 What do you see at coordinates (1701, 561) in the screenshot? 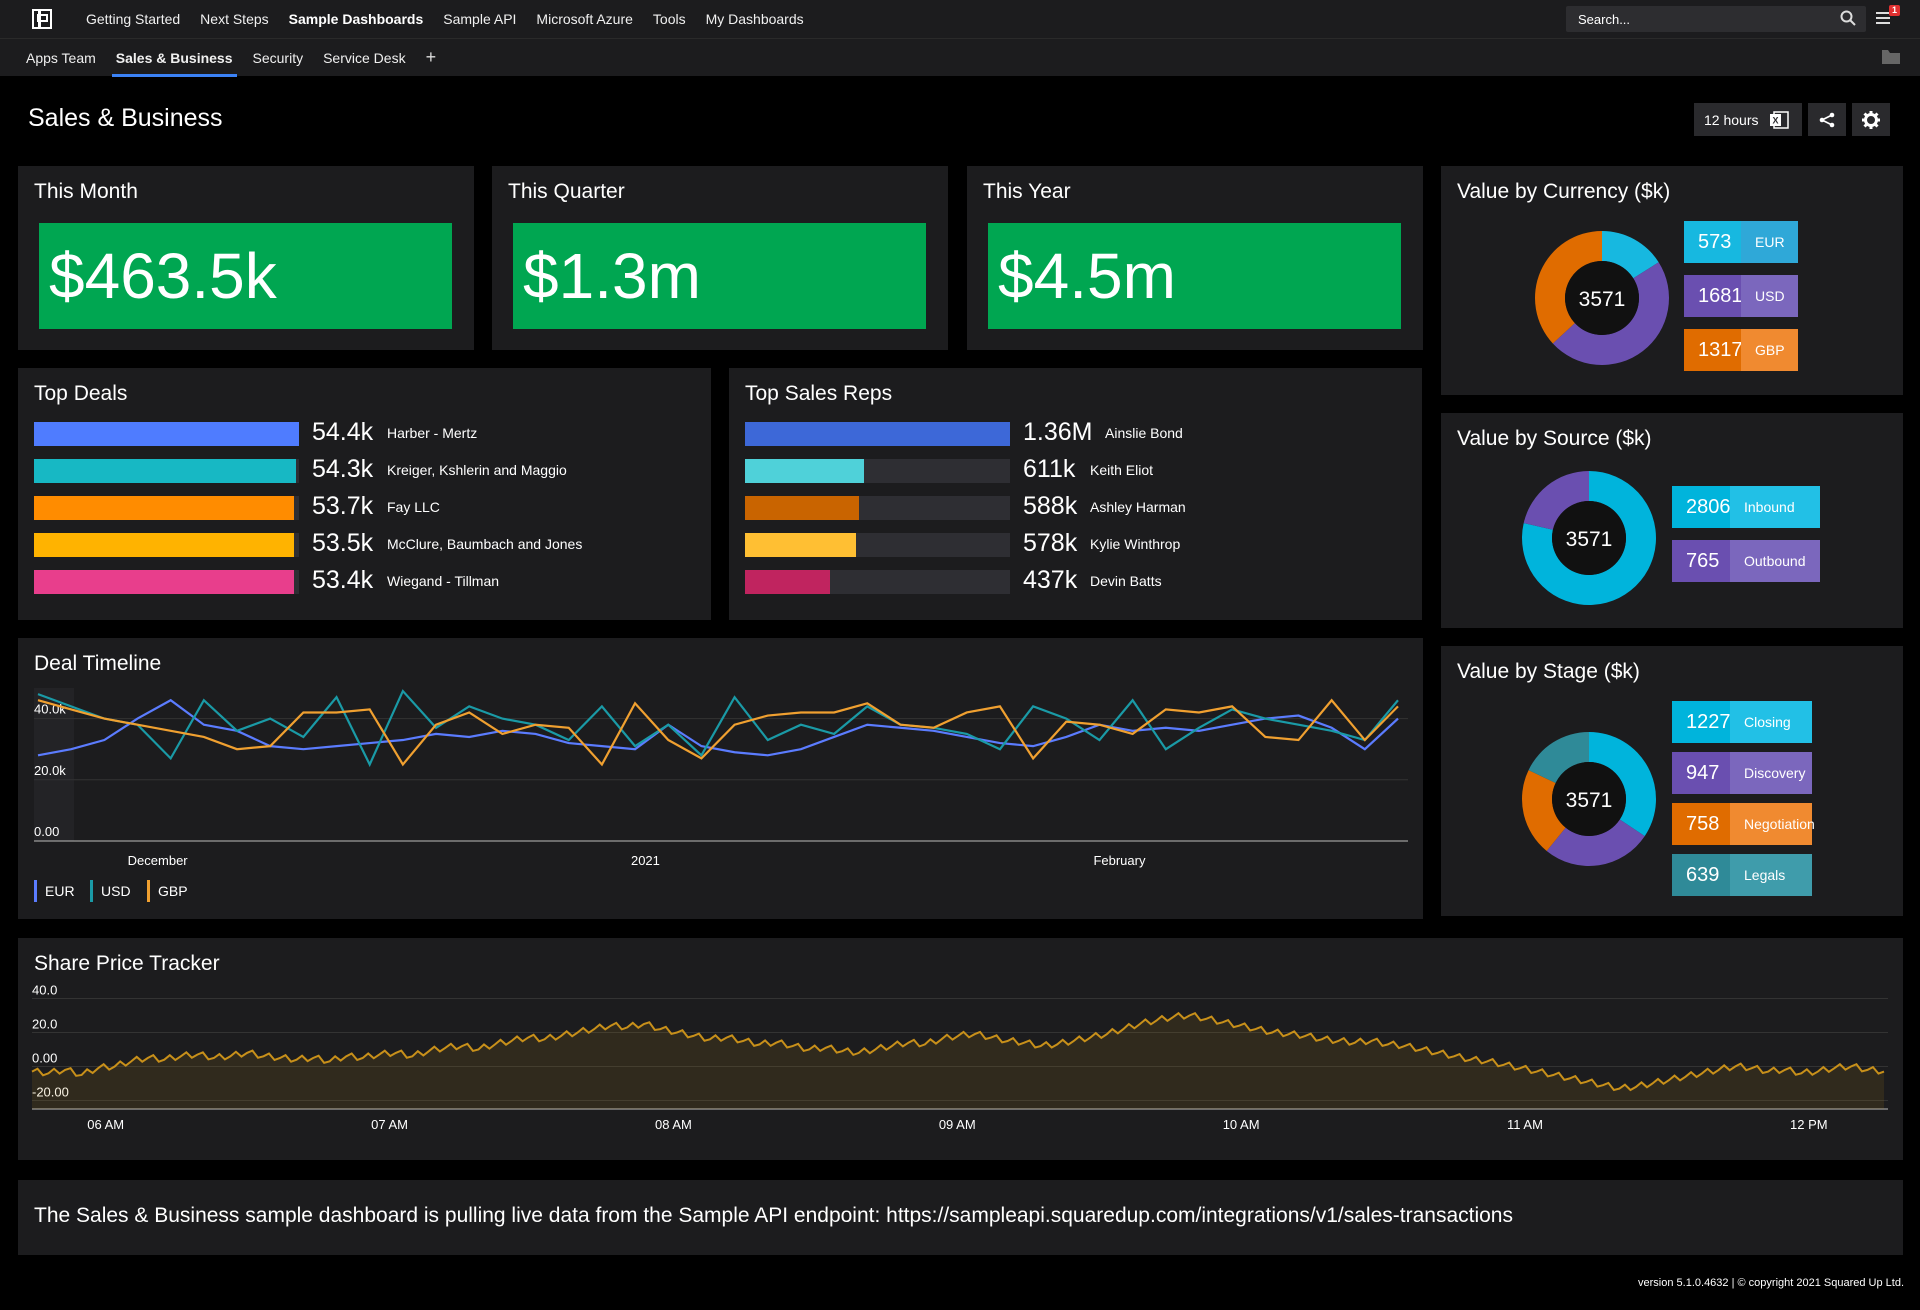
I see `legend-value: 765` at bounding box center [1701, 561].